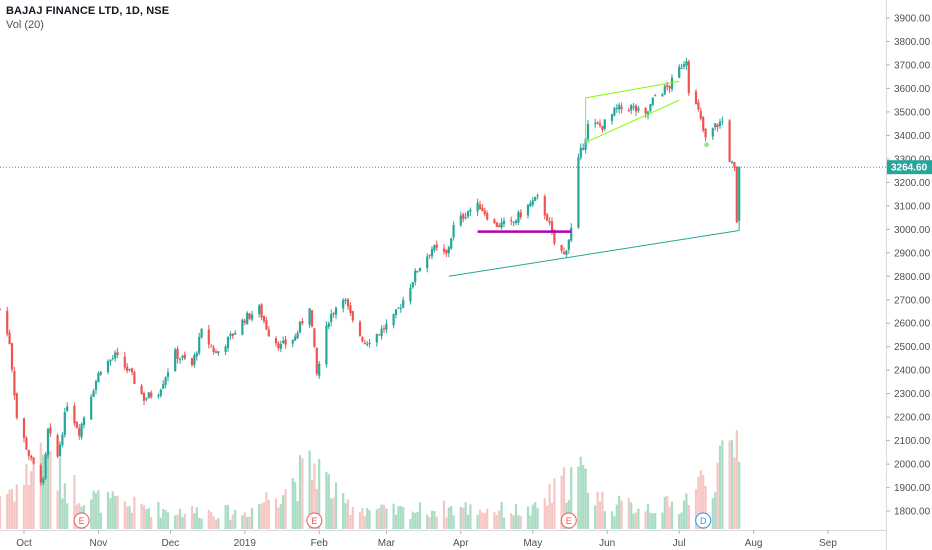  Describe the element at coordinates (707, 145) in the screenshot. I see `alert-dot` at that location.